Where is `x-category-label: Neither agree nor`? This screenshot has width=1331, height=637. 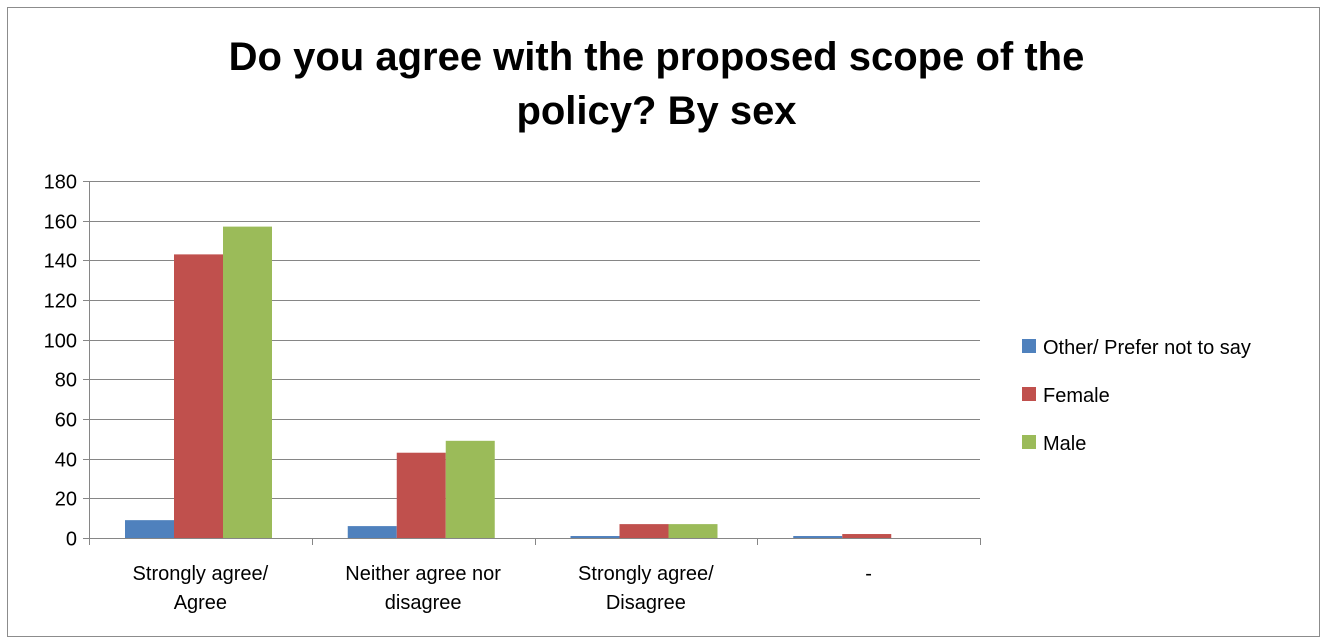 x-category-label: Neither agree nor is located at coordinates (423, 574).